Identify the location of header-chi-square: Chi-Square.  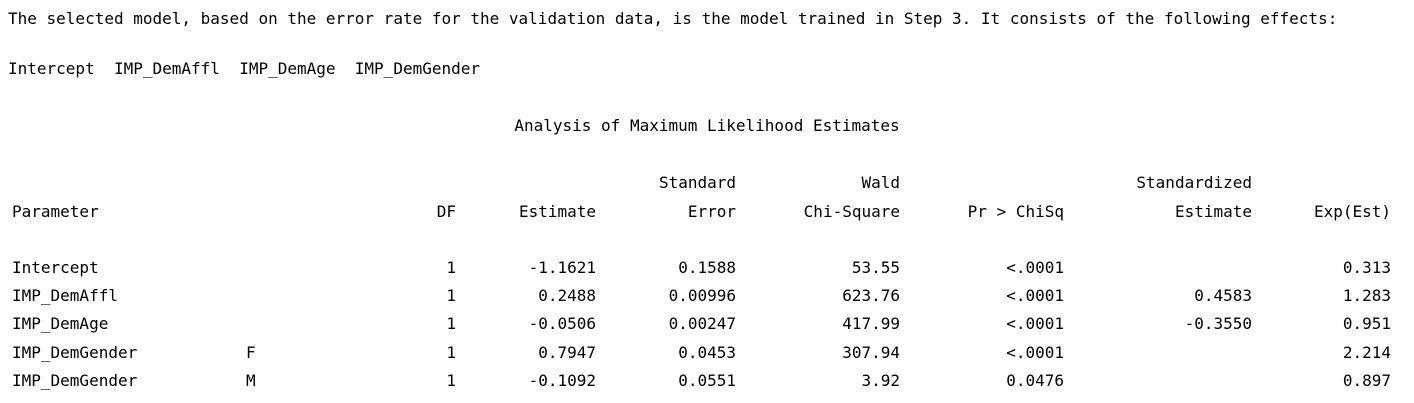
(851, 211).